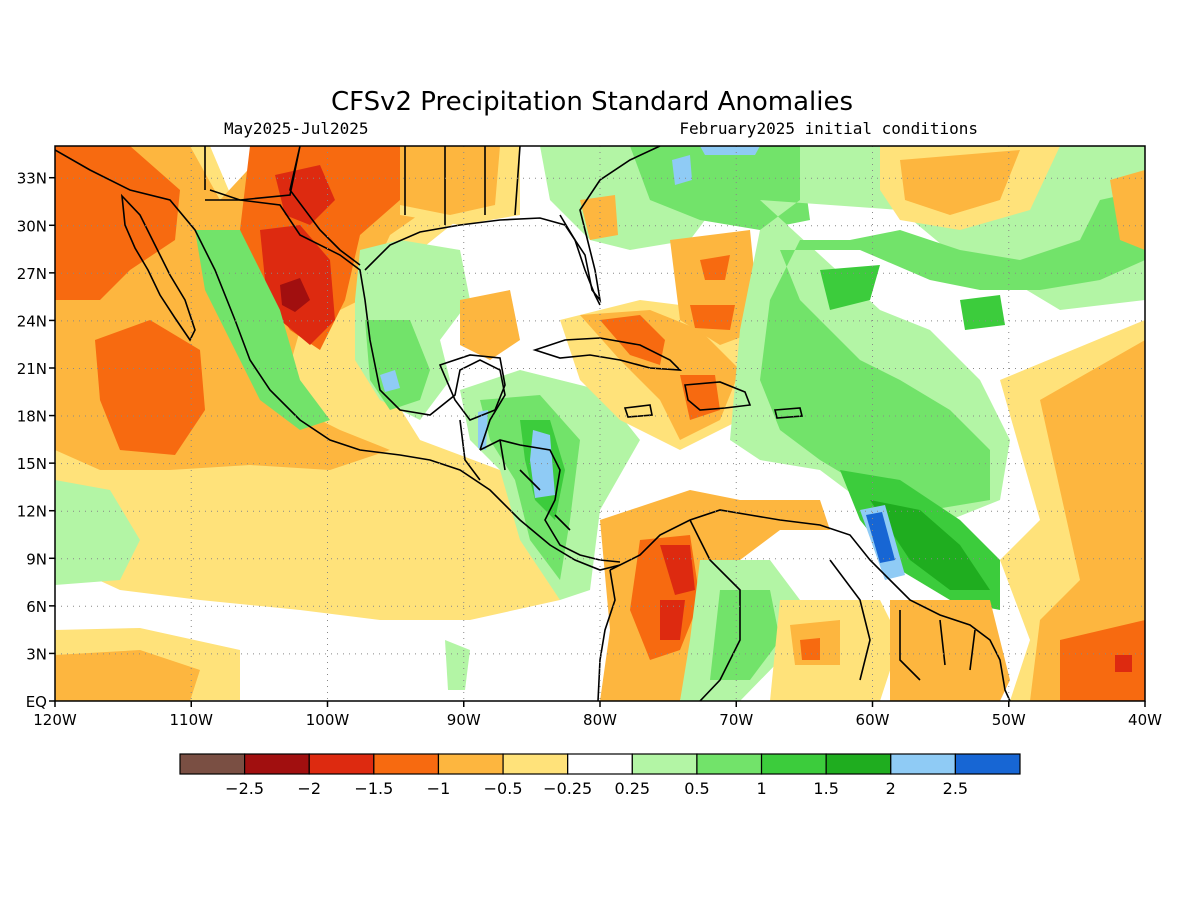 This screenshot has width=1200, height=900. What do you see at coordinates (262, 330) in the screenshot?
I see `mexico-west-wet` at bounding box center [262, 330].